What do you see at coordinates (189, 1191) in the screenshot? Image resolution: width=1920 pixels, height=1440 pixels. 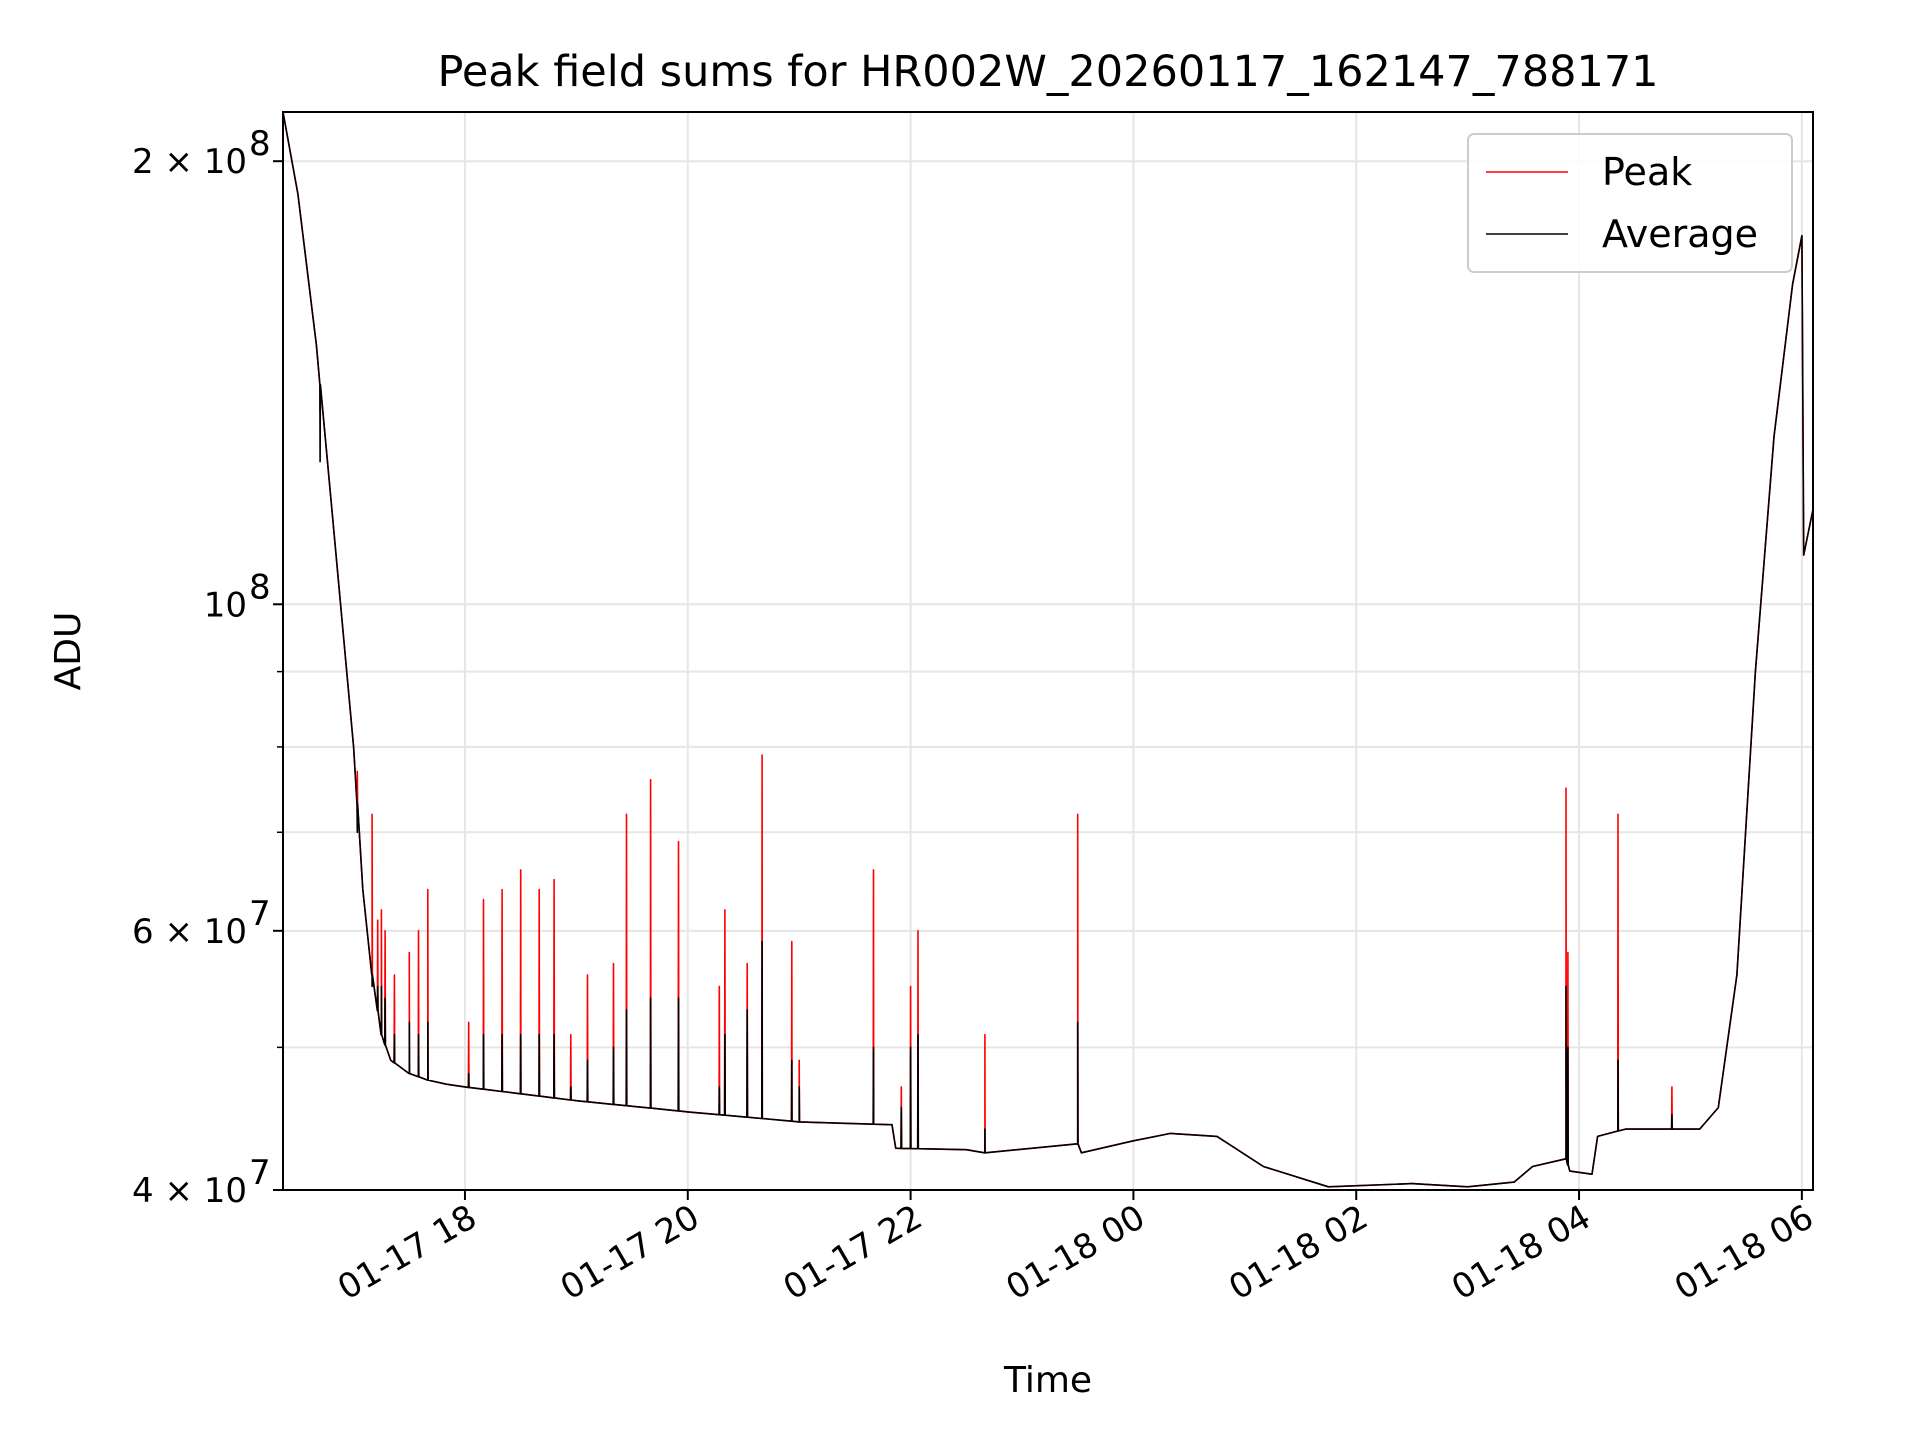 I see `y-tick-label: 4 × 10` at bounding box center [189, 1191].